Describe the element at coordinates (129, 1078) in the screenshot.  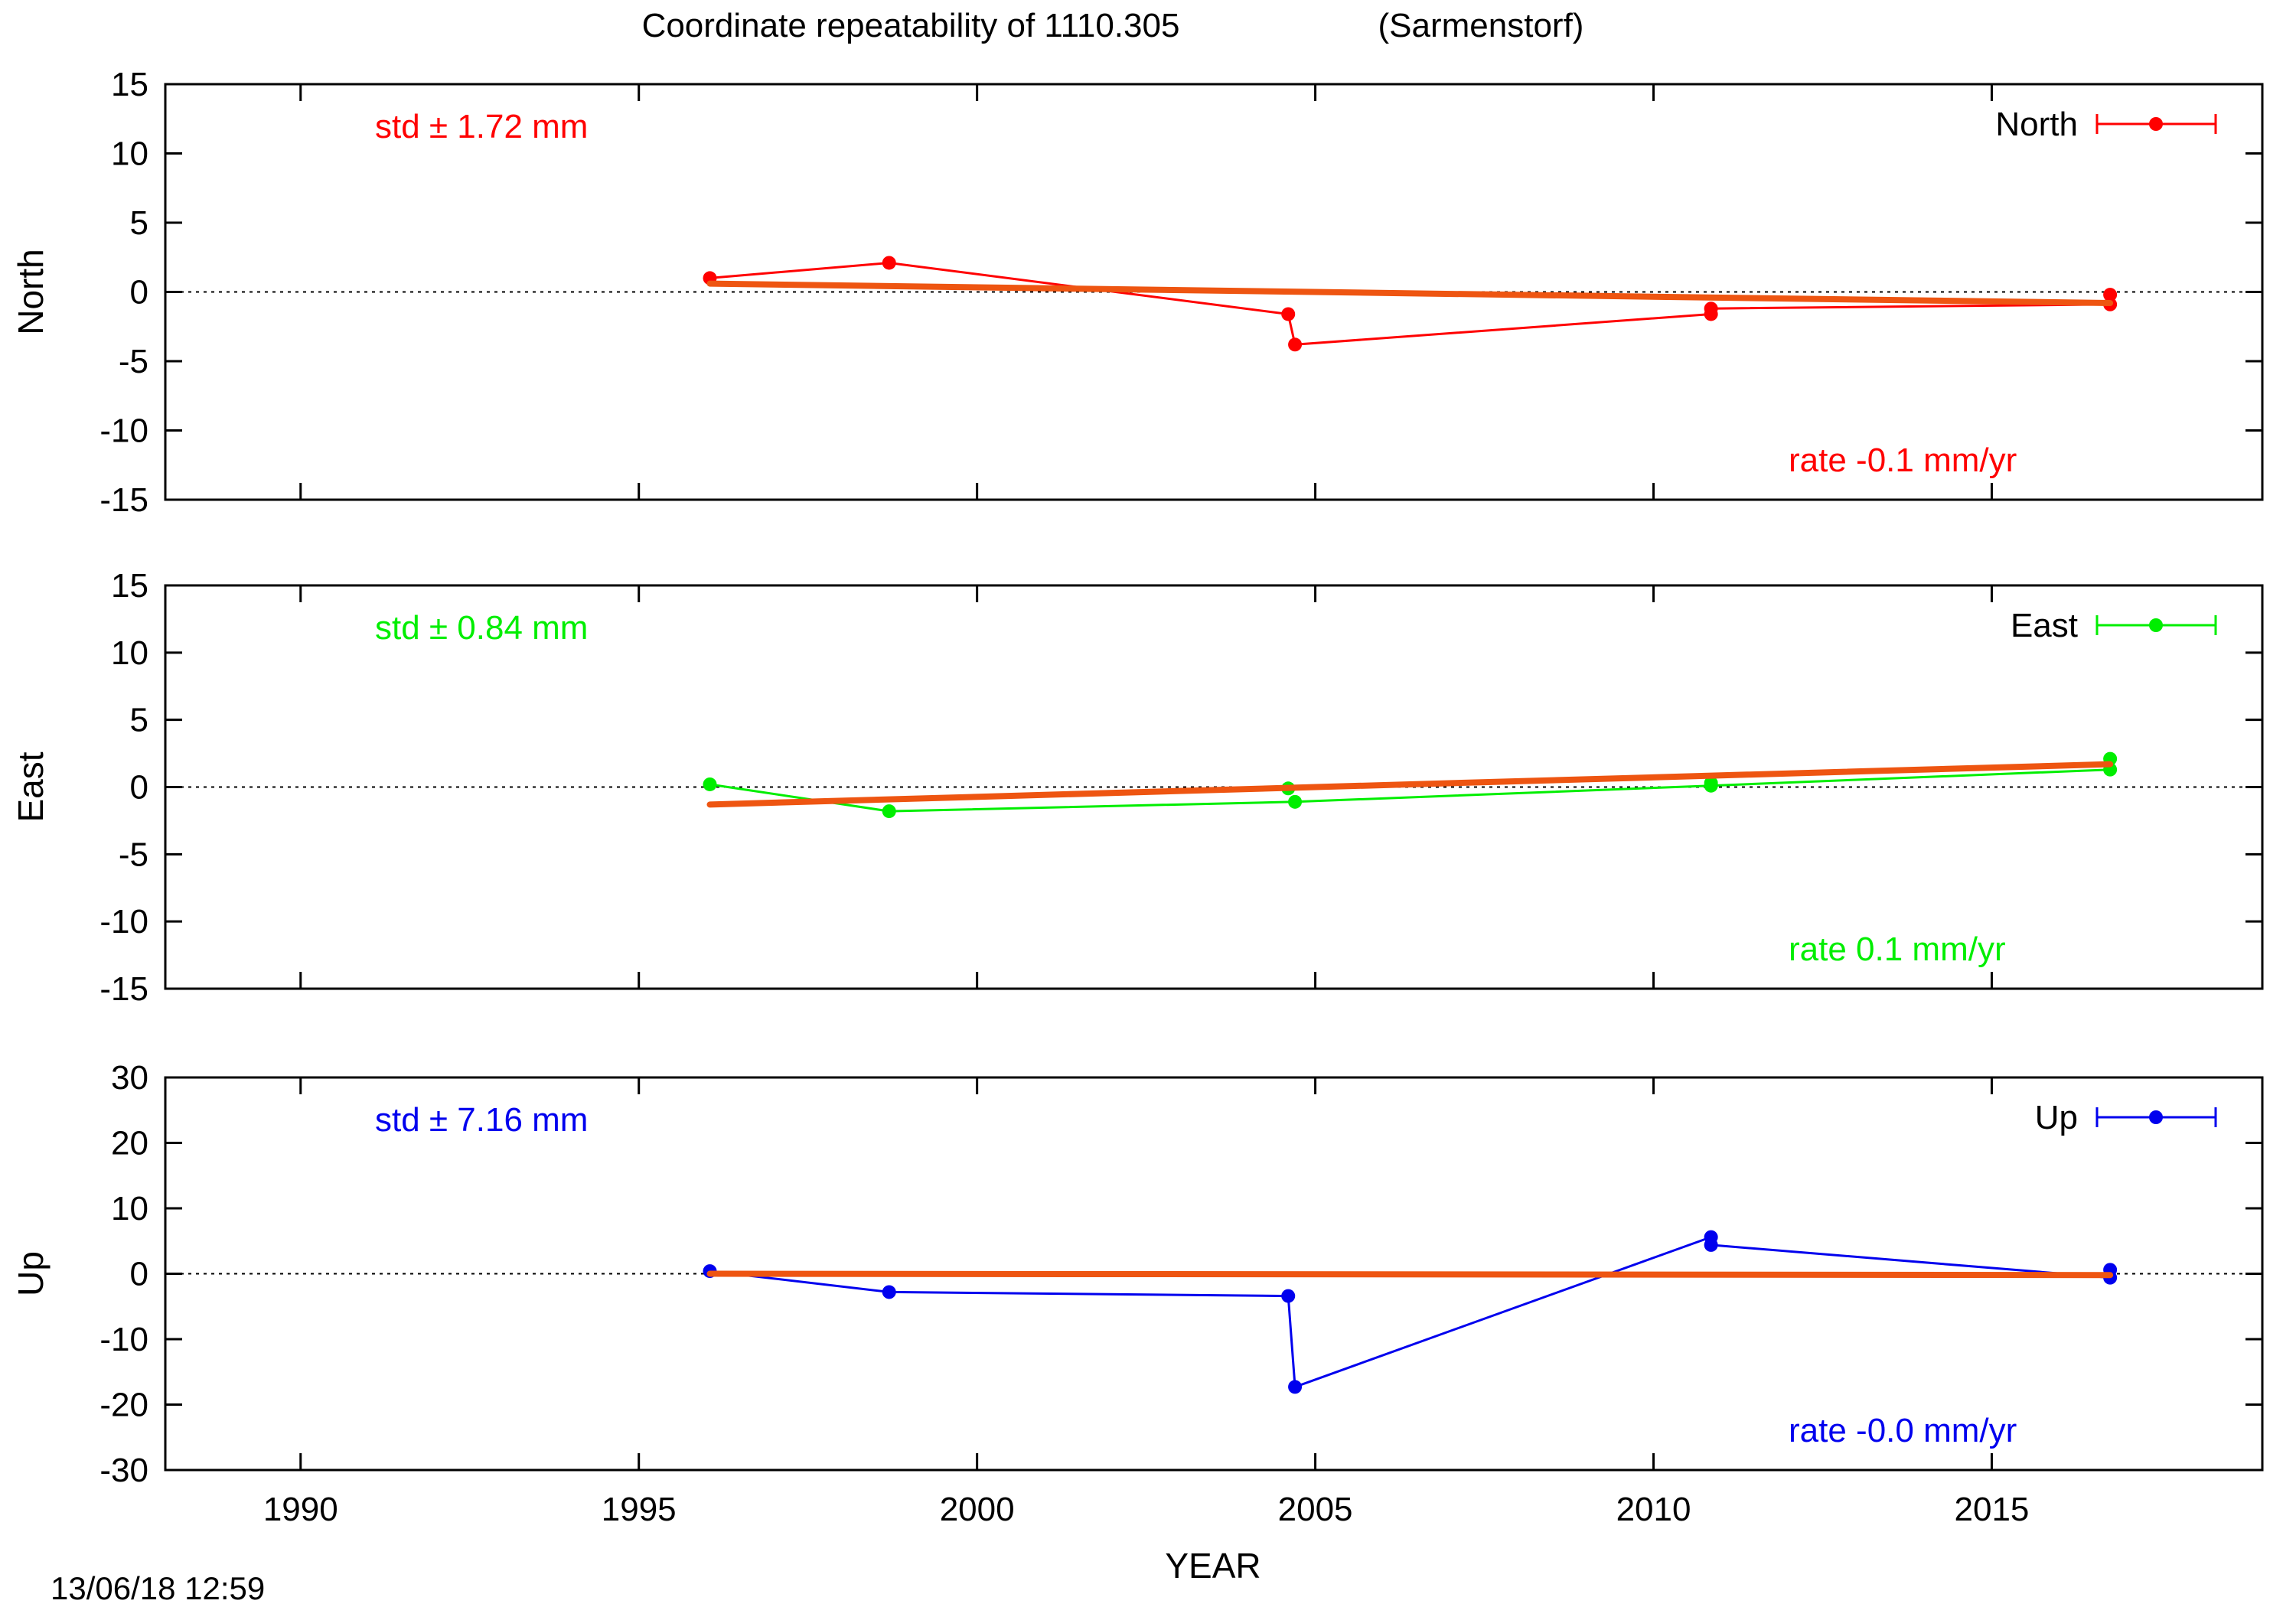
I see `y-tick-label: 30` at that location.